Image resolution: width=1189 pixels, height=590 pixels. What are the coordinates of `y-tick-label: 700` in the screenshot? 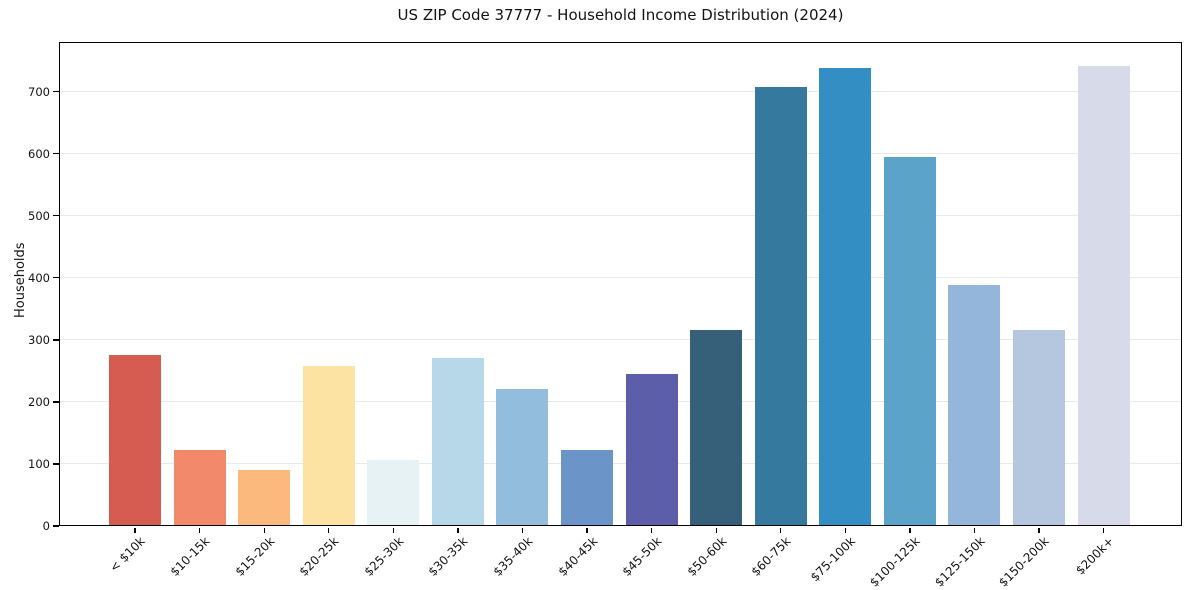 It's located at (39, 91).